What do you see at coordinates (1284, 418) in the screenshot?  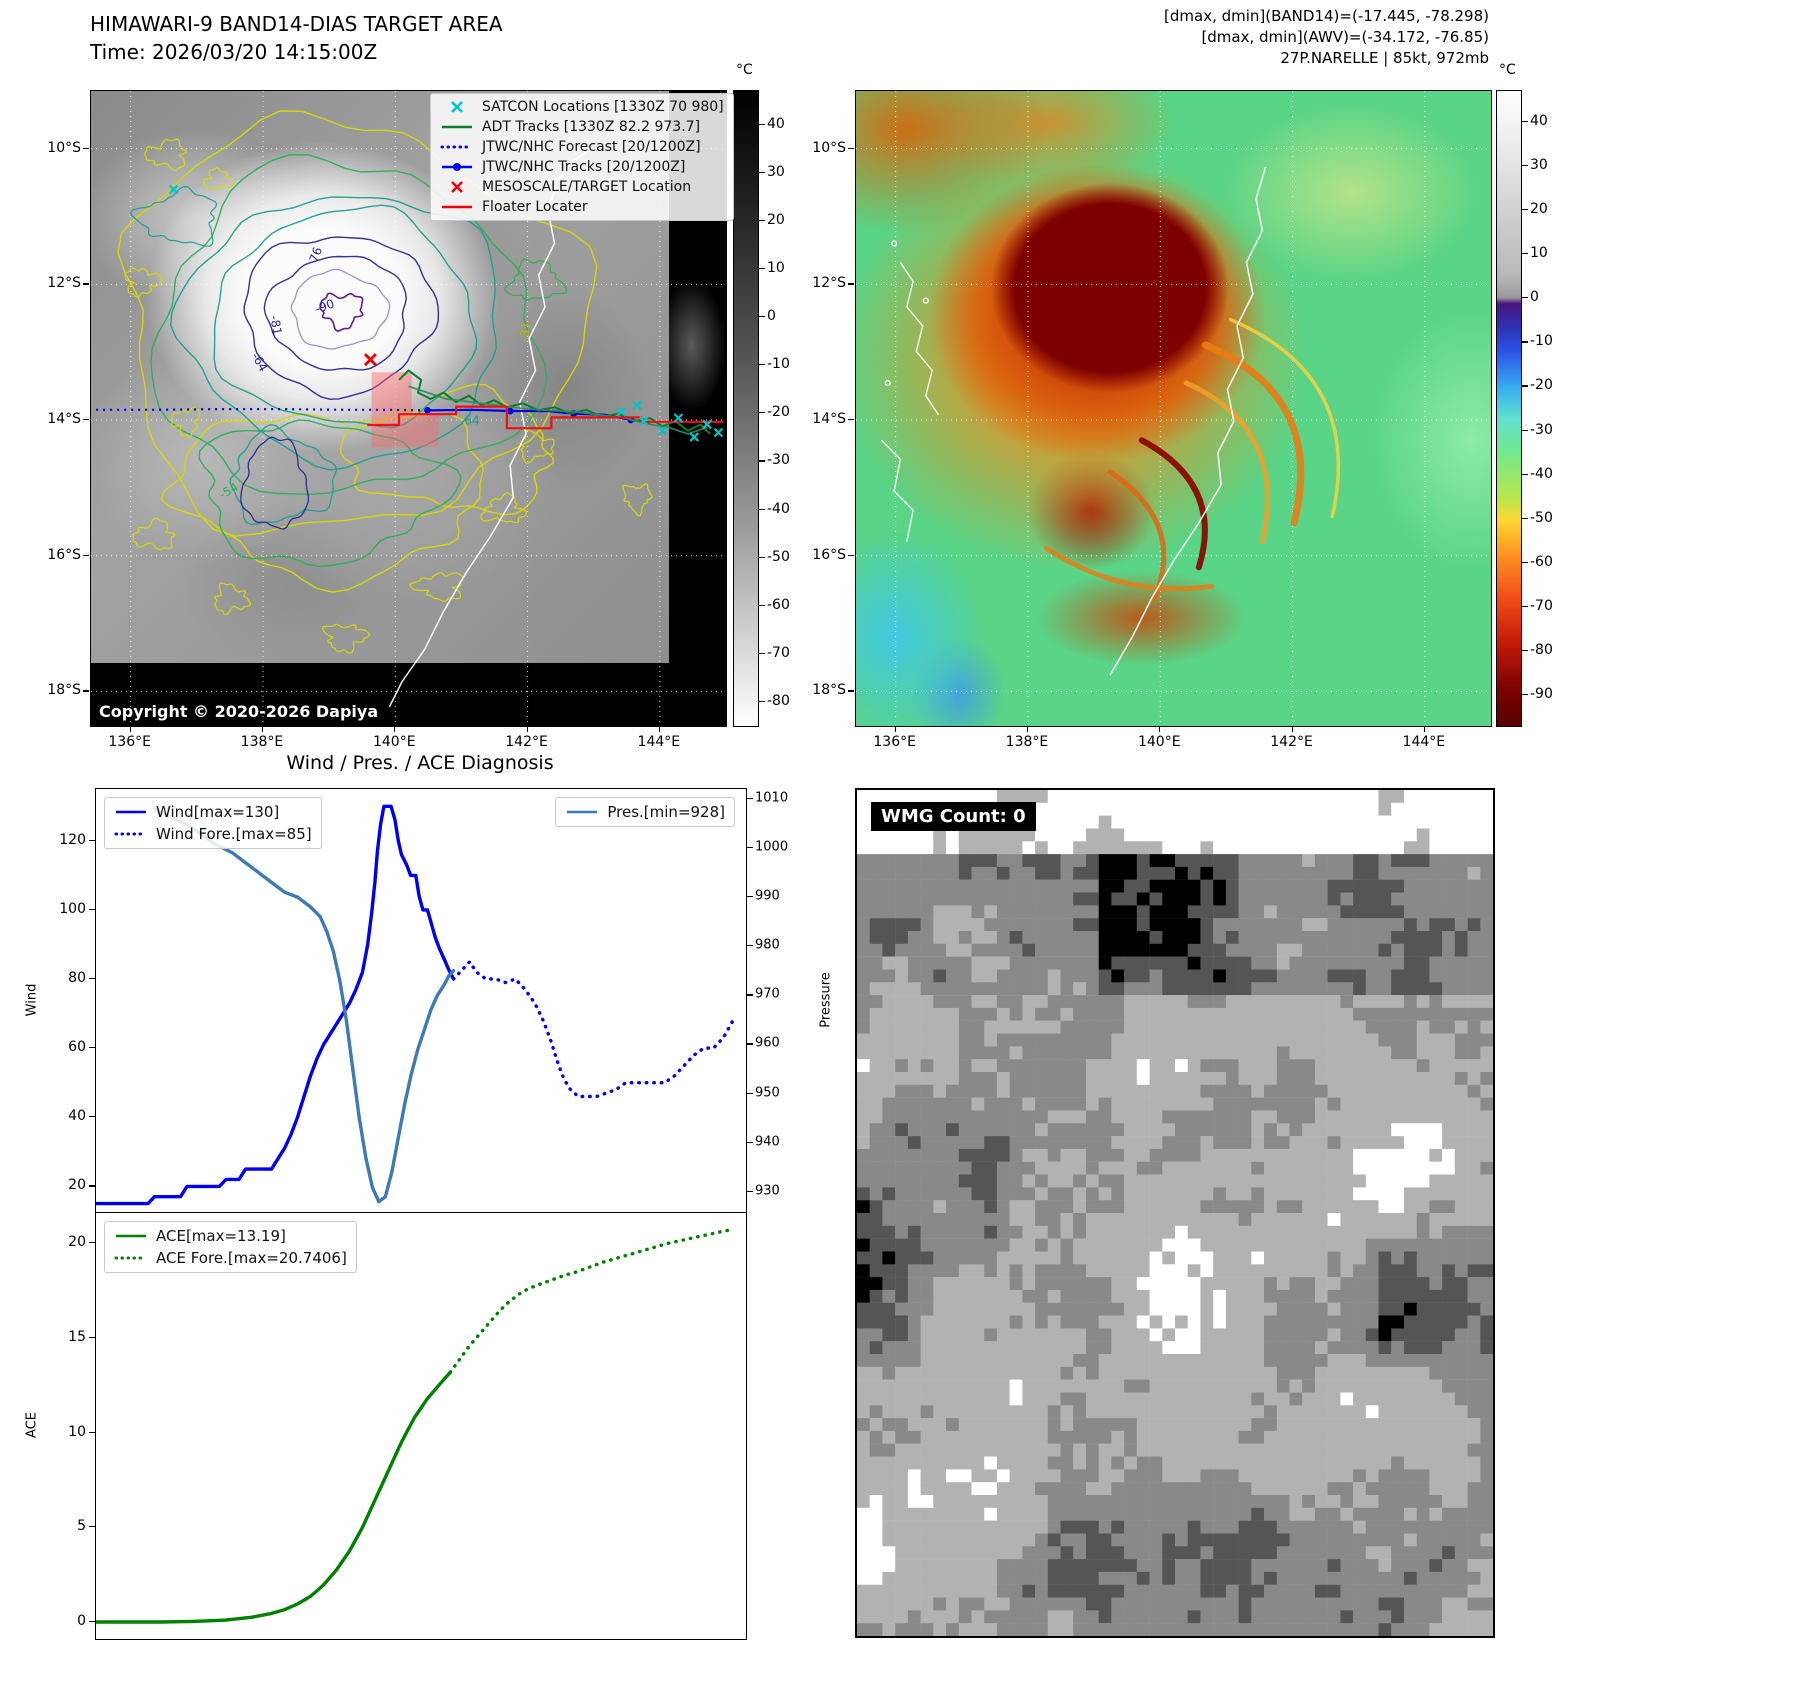 I see `cloud-band` at bounding box center [1284, 418].